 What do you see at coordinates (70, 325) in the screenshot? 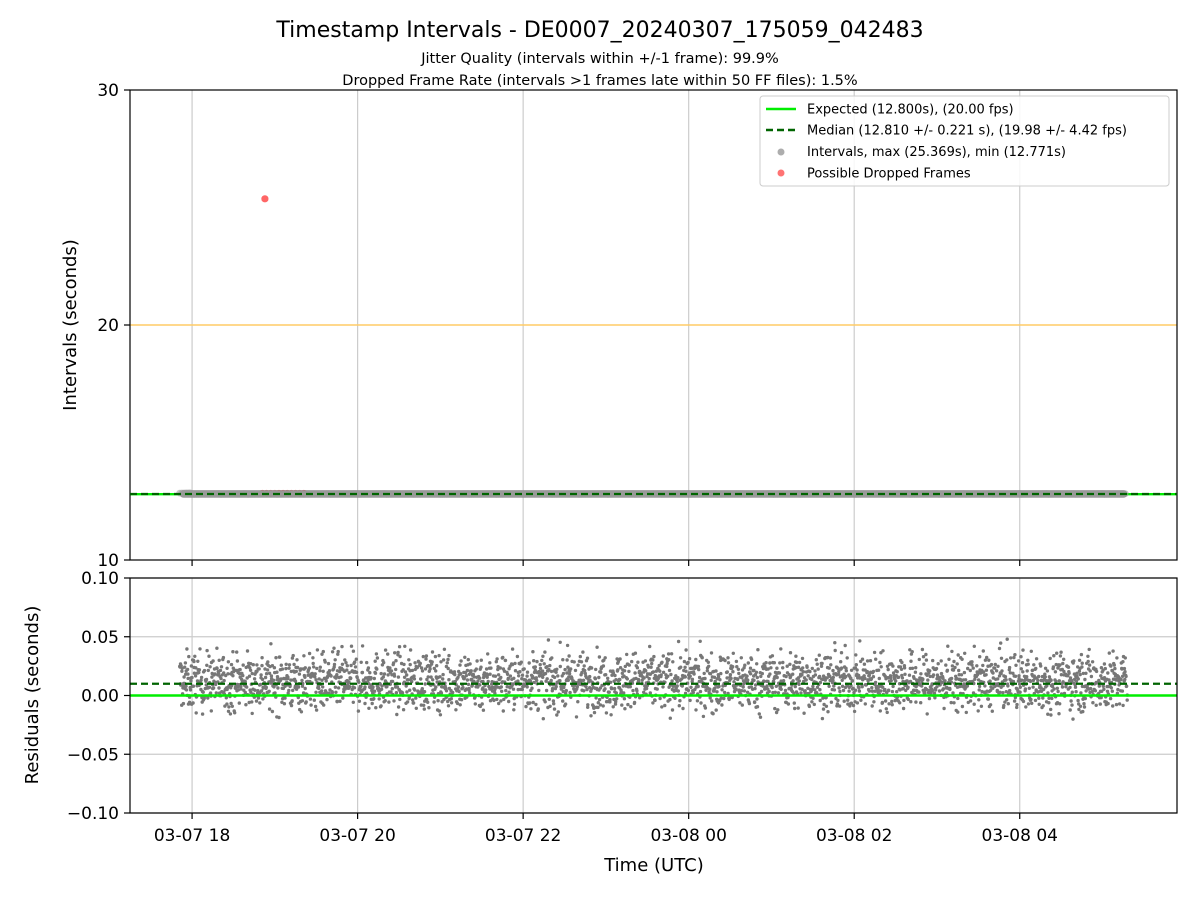
I see `intervals-y-label: Intervals (seconds)` at bounding box center [70, 325].